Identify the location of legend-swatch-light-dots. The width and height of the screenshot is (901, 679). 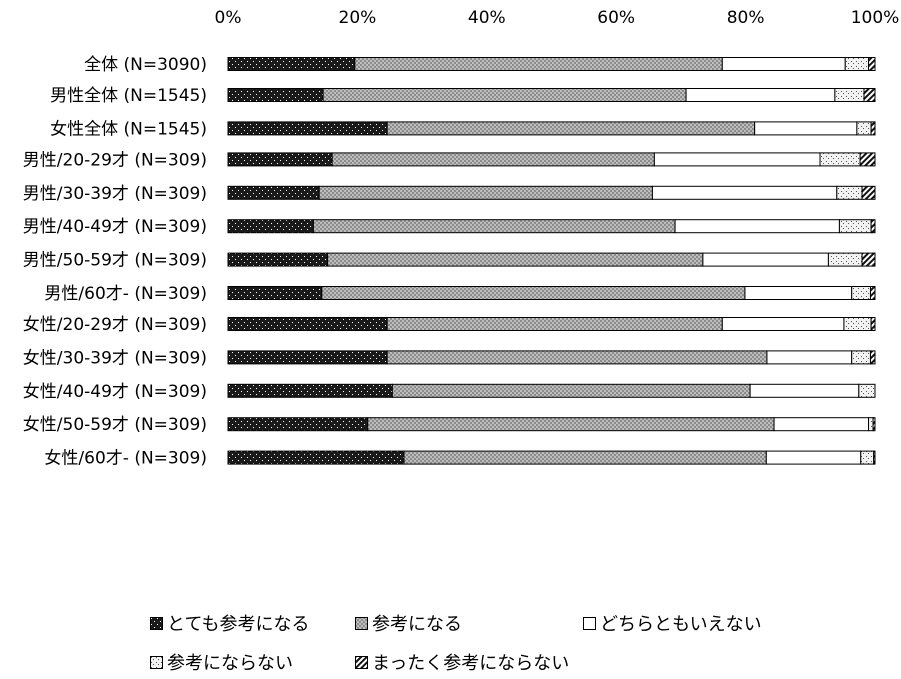
(156, 662).